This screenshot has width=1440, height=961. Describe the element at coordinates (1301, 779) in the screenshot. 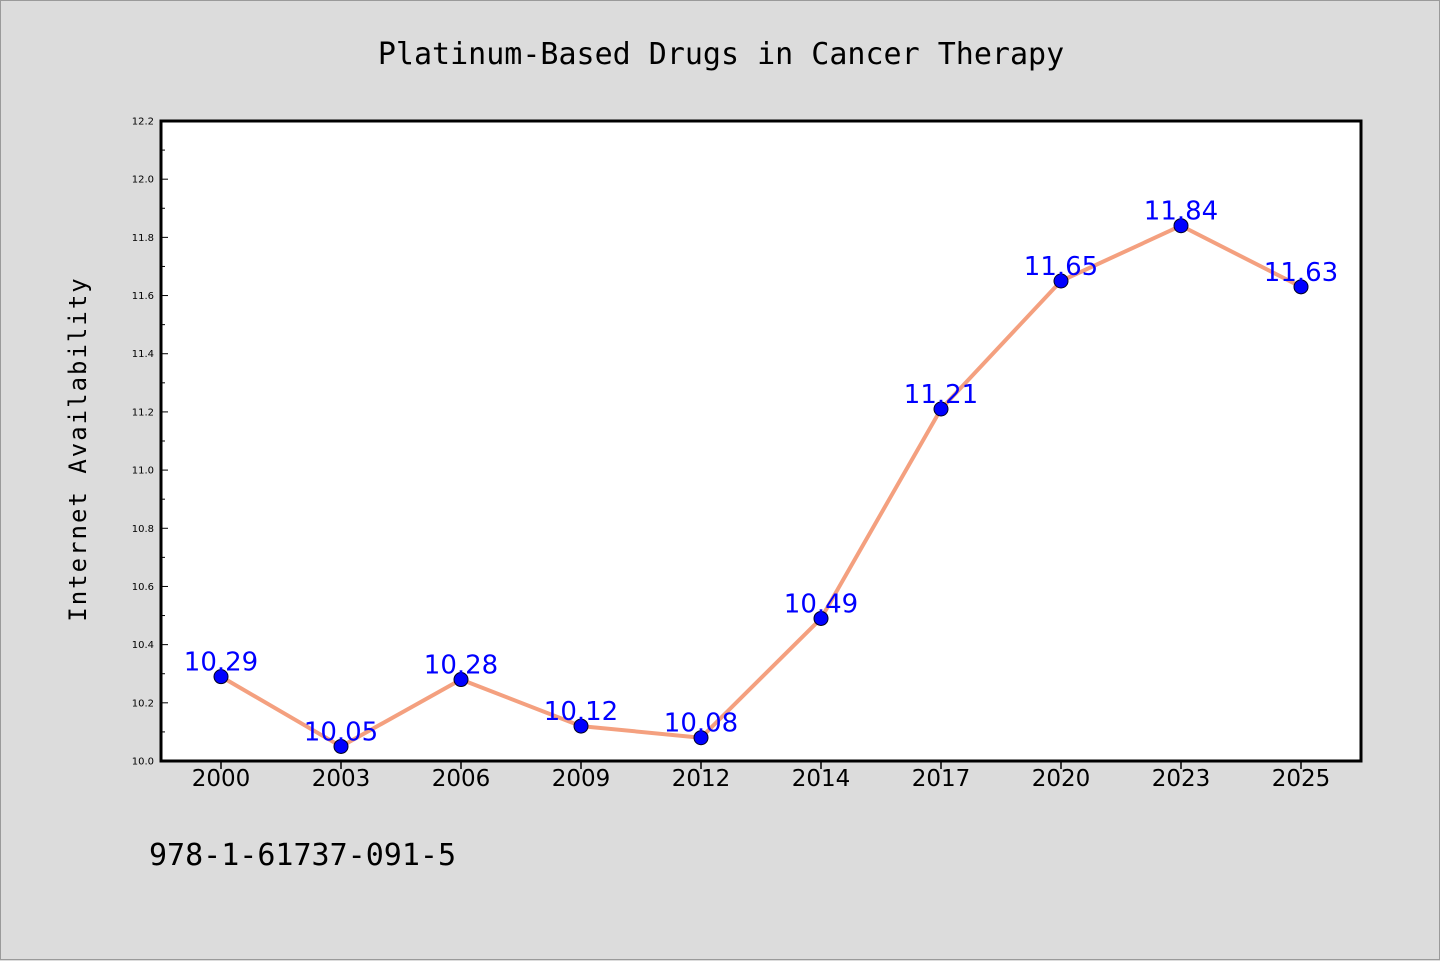

I see `x-tick-label: 2025` at that location.